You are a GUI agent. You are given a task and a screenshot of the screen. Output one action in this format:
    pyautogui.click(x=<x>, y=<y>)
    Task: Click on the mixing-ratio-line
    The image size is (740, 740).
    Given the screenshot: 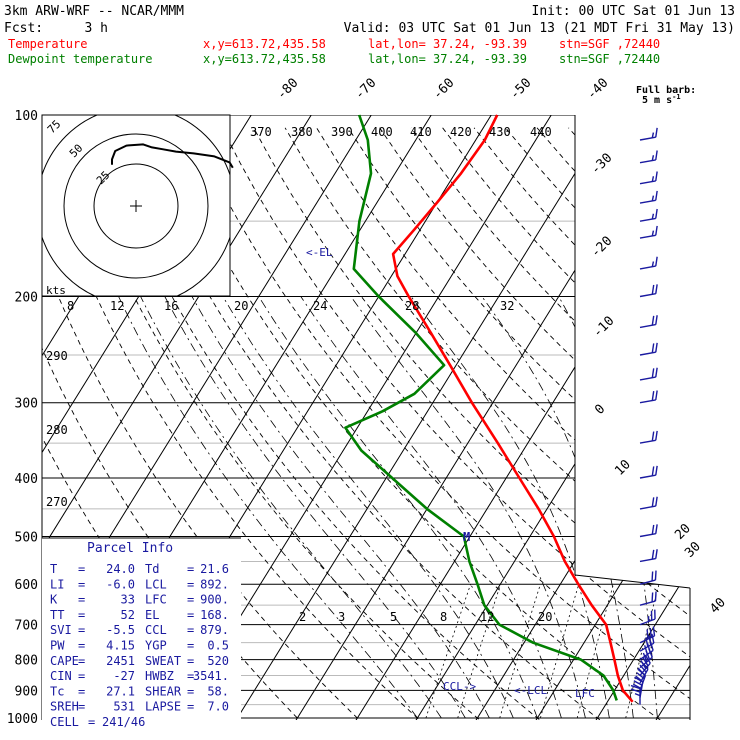 What is the action you would take?
    pyautogui.click(x=448, y=651)
    